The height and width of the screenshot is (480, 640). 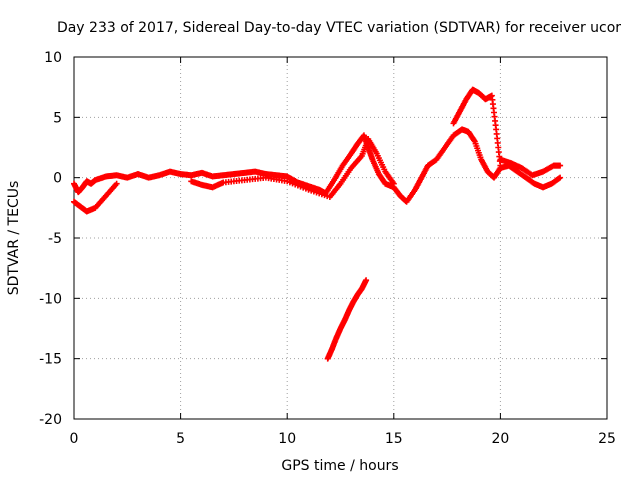 I want to click on x-axis-label: GPS time / hours, so click(x=339, y=466).